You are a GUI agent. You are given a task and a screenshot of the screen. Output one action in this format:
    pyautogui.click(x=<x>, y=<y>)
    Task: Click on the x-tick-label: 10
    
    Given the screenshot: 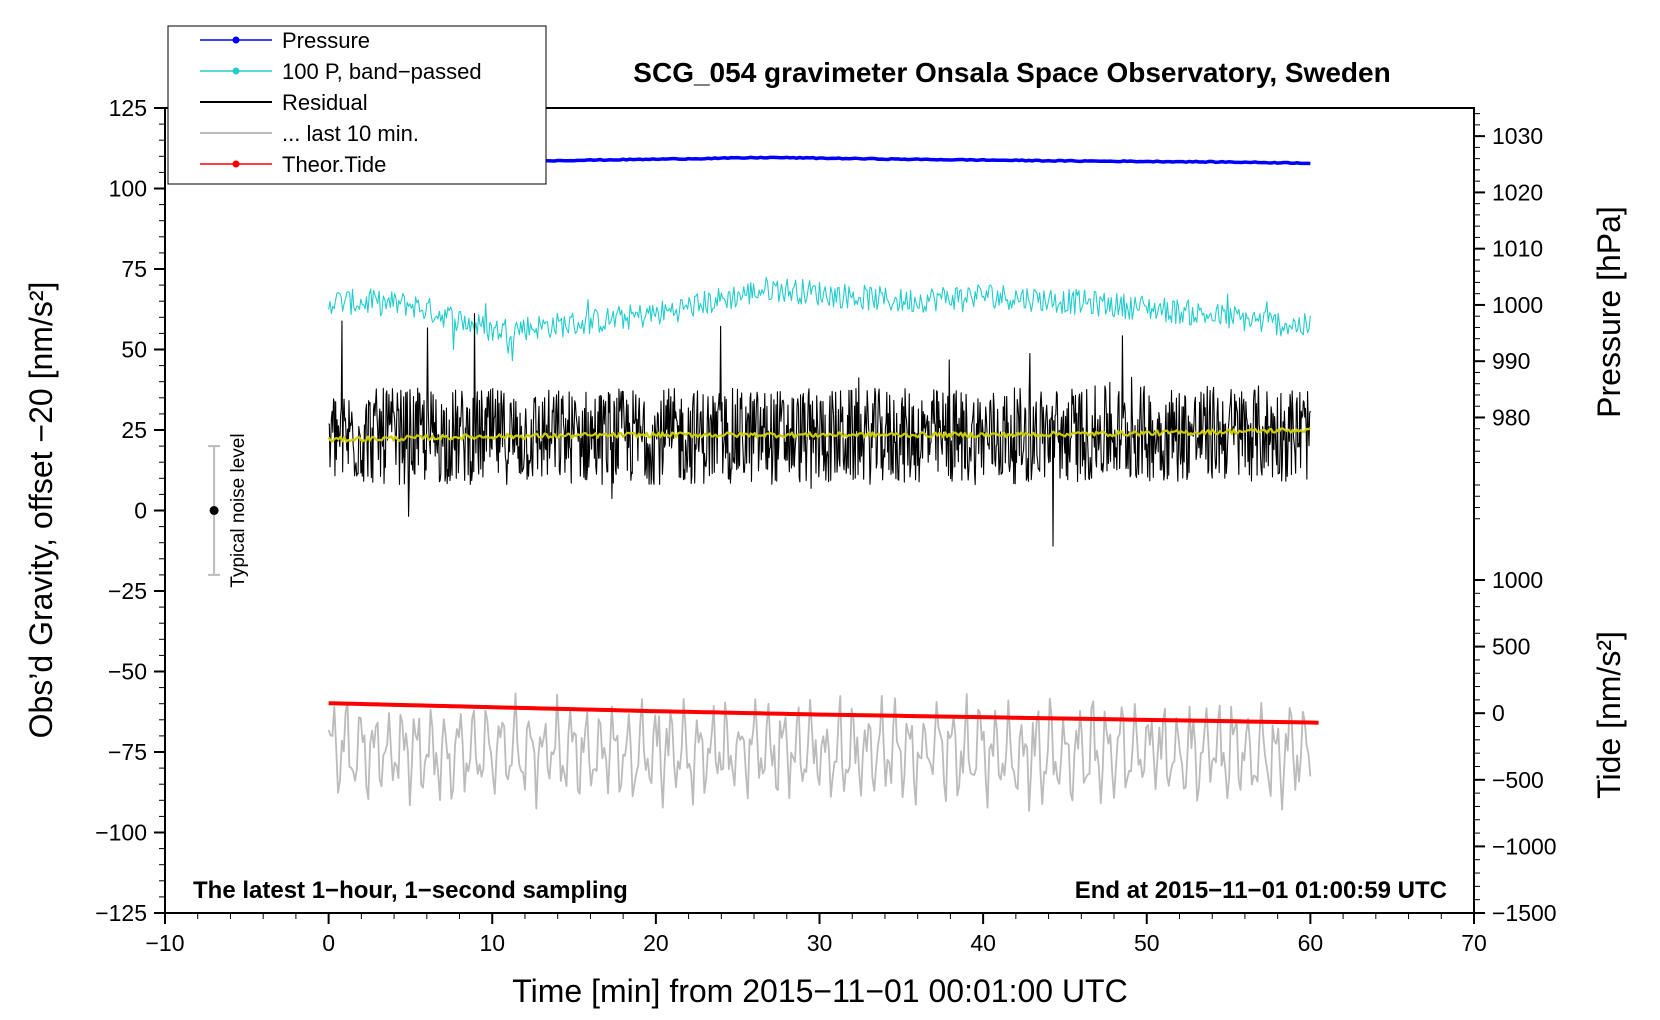 What is the action you would take?
    pyautogui.click(x=492, y=943)
    